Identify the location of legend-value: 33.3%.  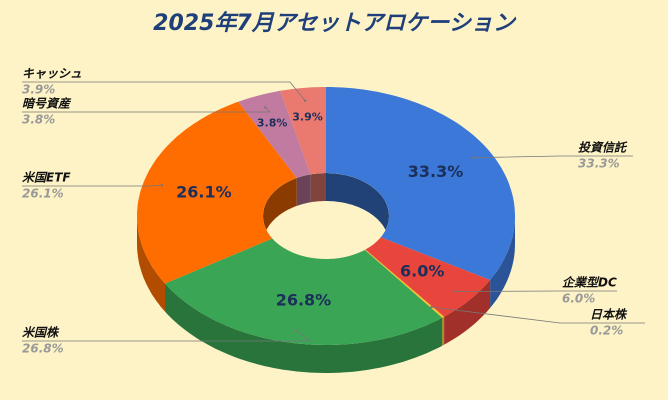
(599, 164).